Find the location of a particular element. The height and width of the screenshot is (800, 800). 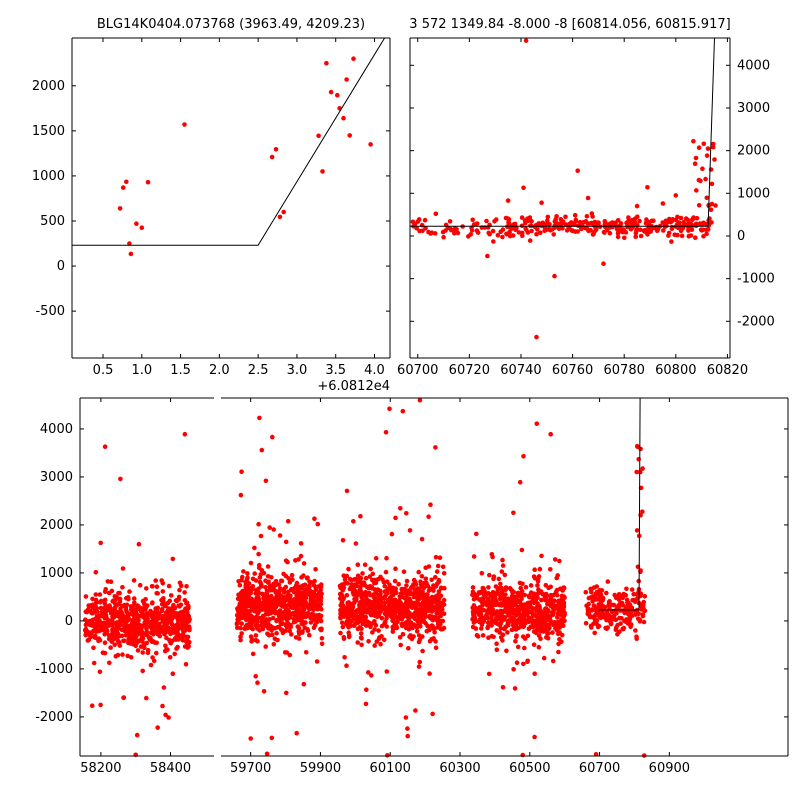

x-tick-label: 60720 is located at coordinates (469, 370).